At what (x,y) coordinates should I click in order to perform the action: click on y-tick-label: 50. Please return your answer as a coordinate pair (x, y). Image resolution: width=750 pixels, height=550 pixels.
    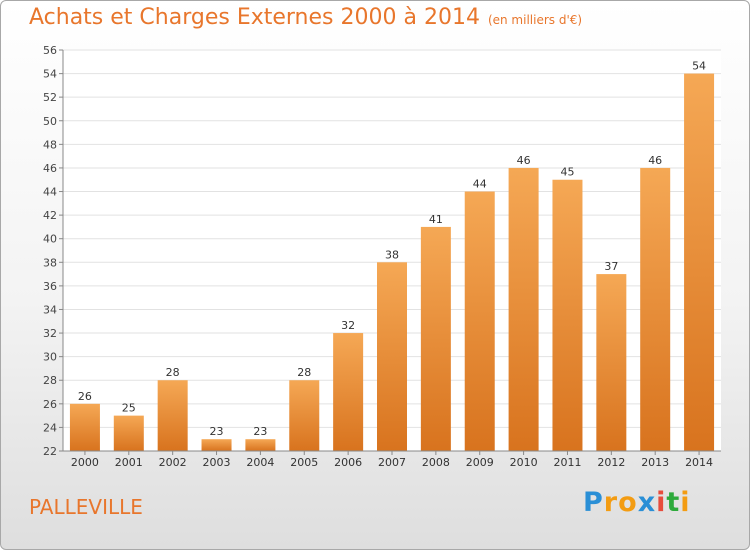
    Looking at the image, I should click on (50, 121).